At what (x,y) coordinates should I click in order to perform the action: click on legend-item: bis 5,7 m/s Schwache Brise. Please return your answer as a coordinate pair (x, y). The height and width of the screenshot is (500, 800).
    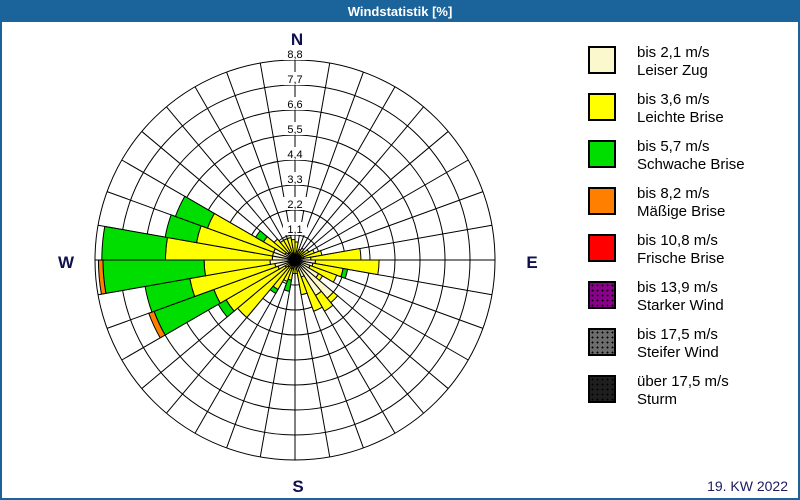
    Looking at the image, I should click on (690, 156).